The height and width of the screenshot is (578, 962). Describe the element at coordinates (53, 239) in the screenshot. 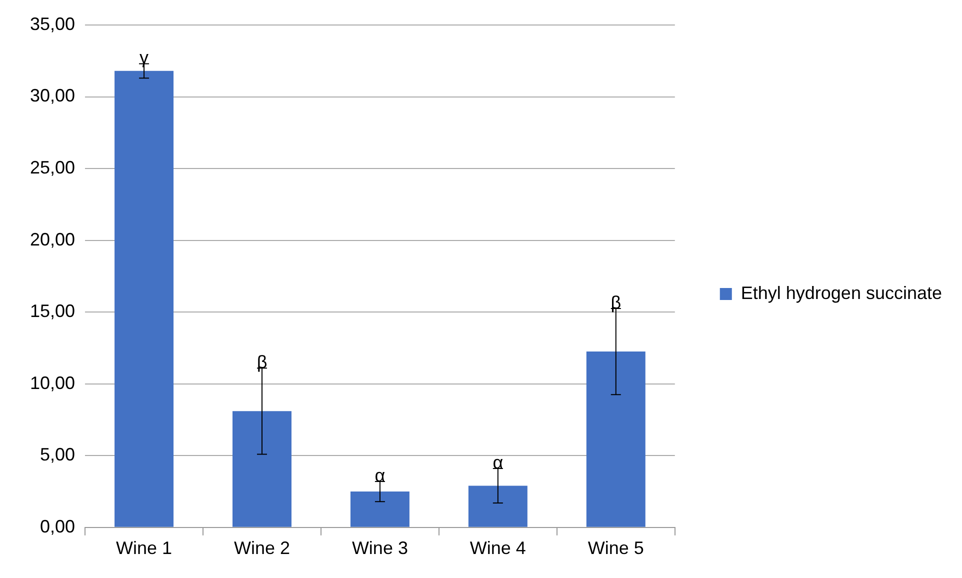

I see `y-tick-label: 20,00` at that location.